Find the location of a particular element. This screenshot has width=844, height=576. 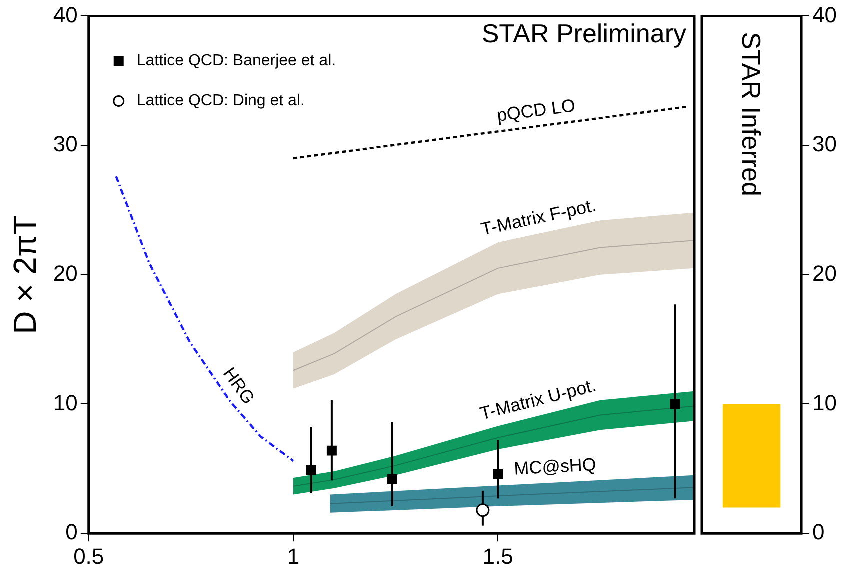

annotation: STAR Preliminary is located at coordinates (584, 33).